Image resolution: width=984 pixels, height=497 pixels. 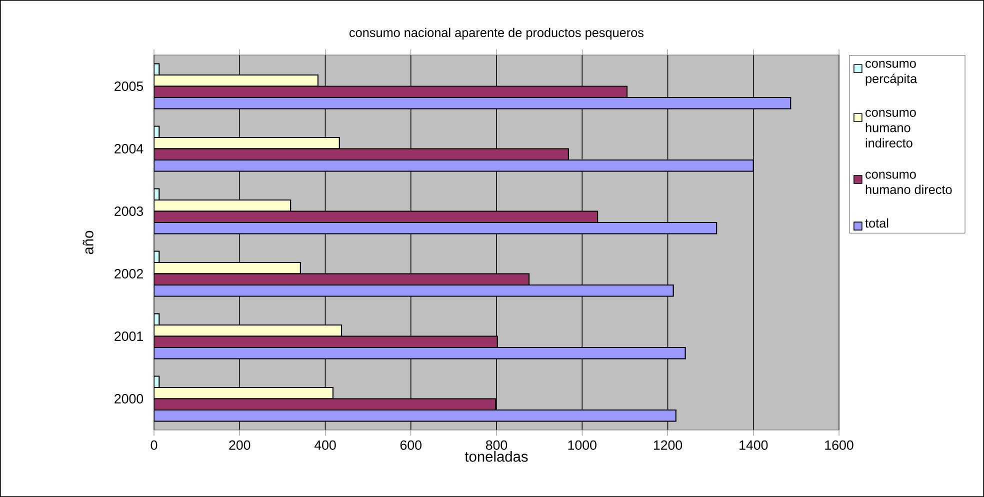 What do you see at coordinates (754, 445) in the screenshot?
I see `x-tick-label: 1400` at bounding box center [754, 445].